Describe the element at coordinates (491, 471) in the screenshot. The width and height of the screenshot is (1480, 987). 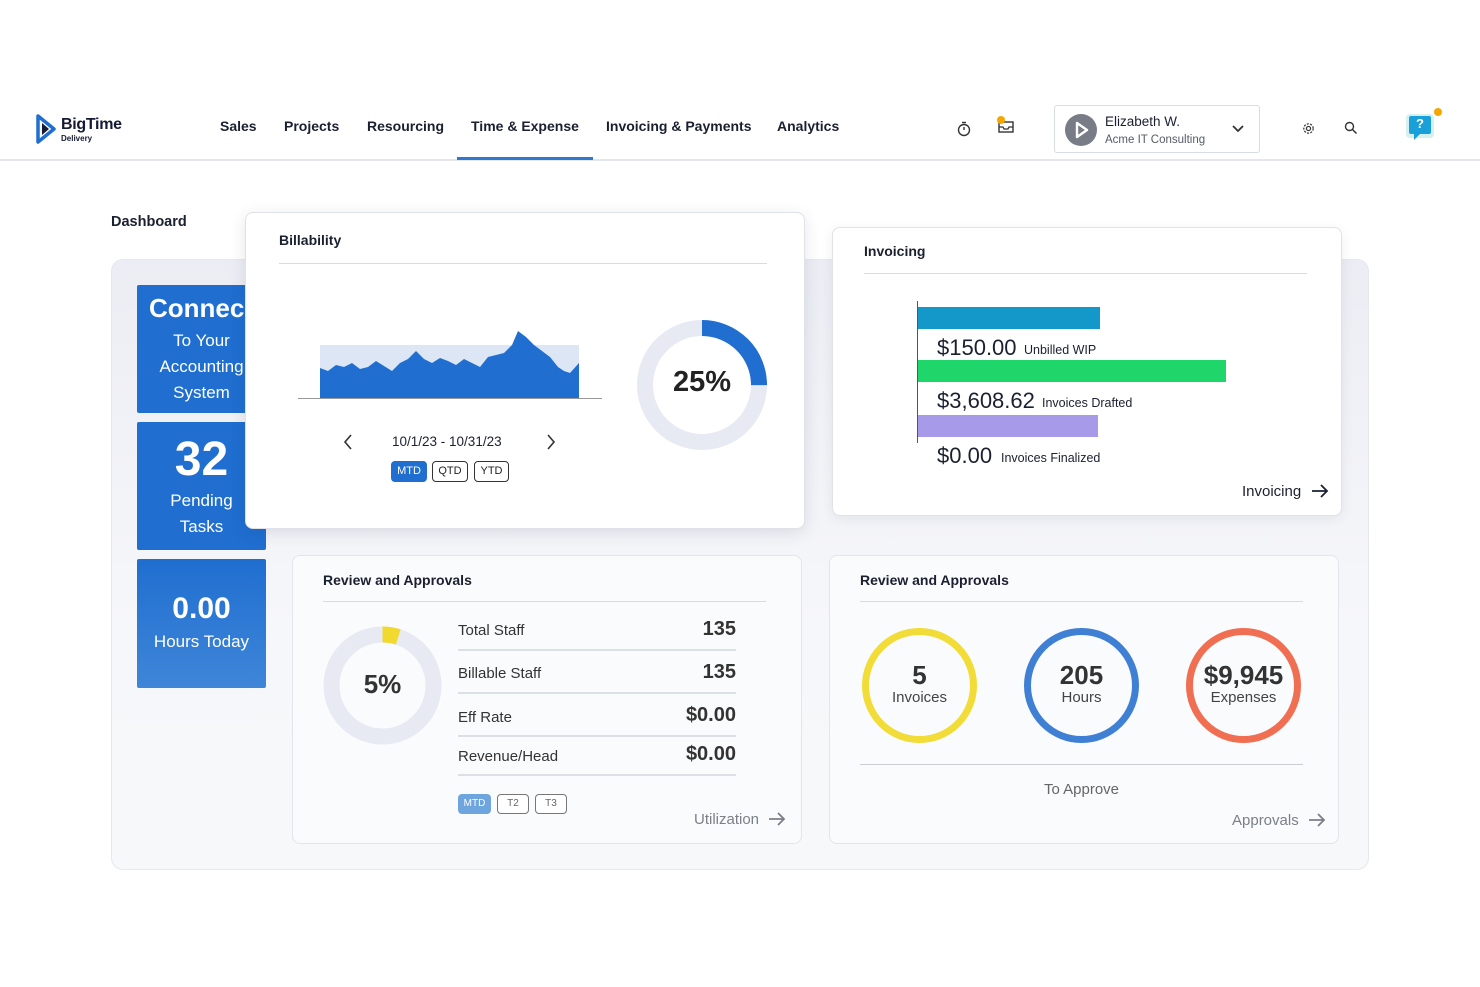
I see `period-ytd-button: YTD` at that location.